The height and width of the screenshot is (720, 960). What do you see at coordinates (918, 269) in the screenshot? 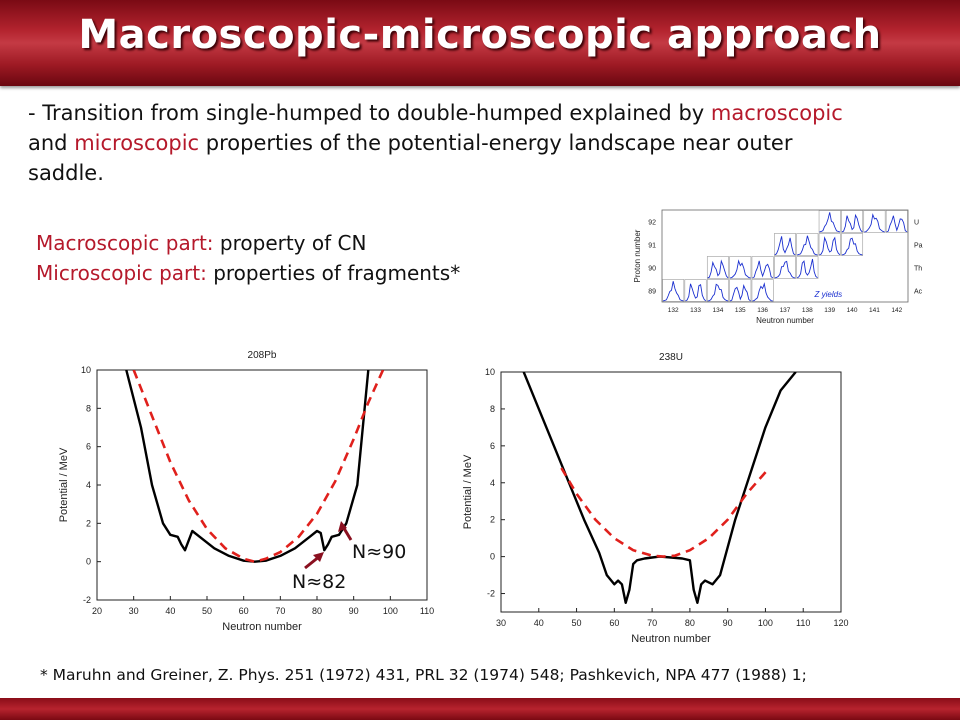
I see `element-label: Th` at bounding box center [918, 269].